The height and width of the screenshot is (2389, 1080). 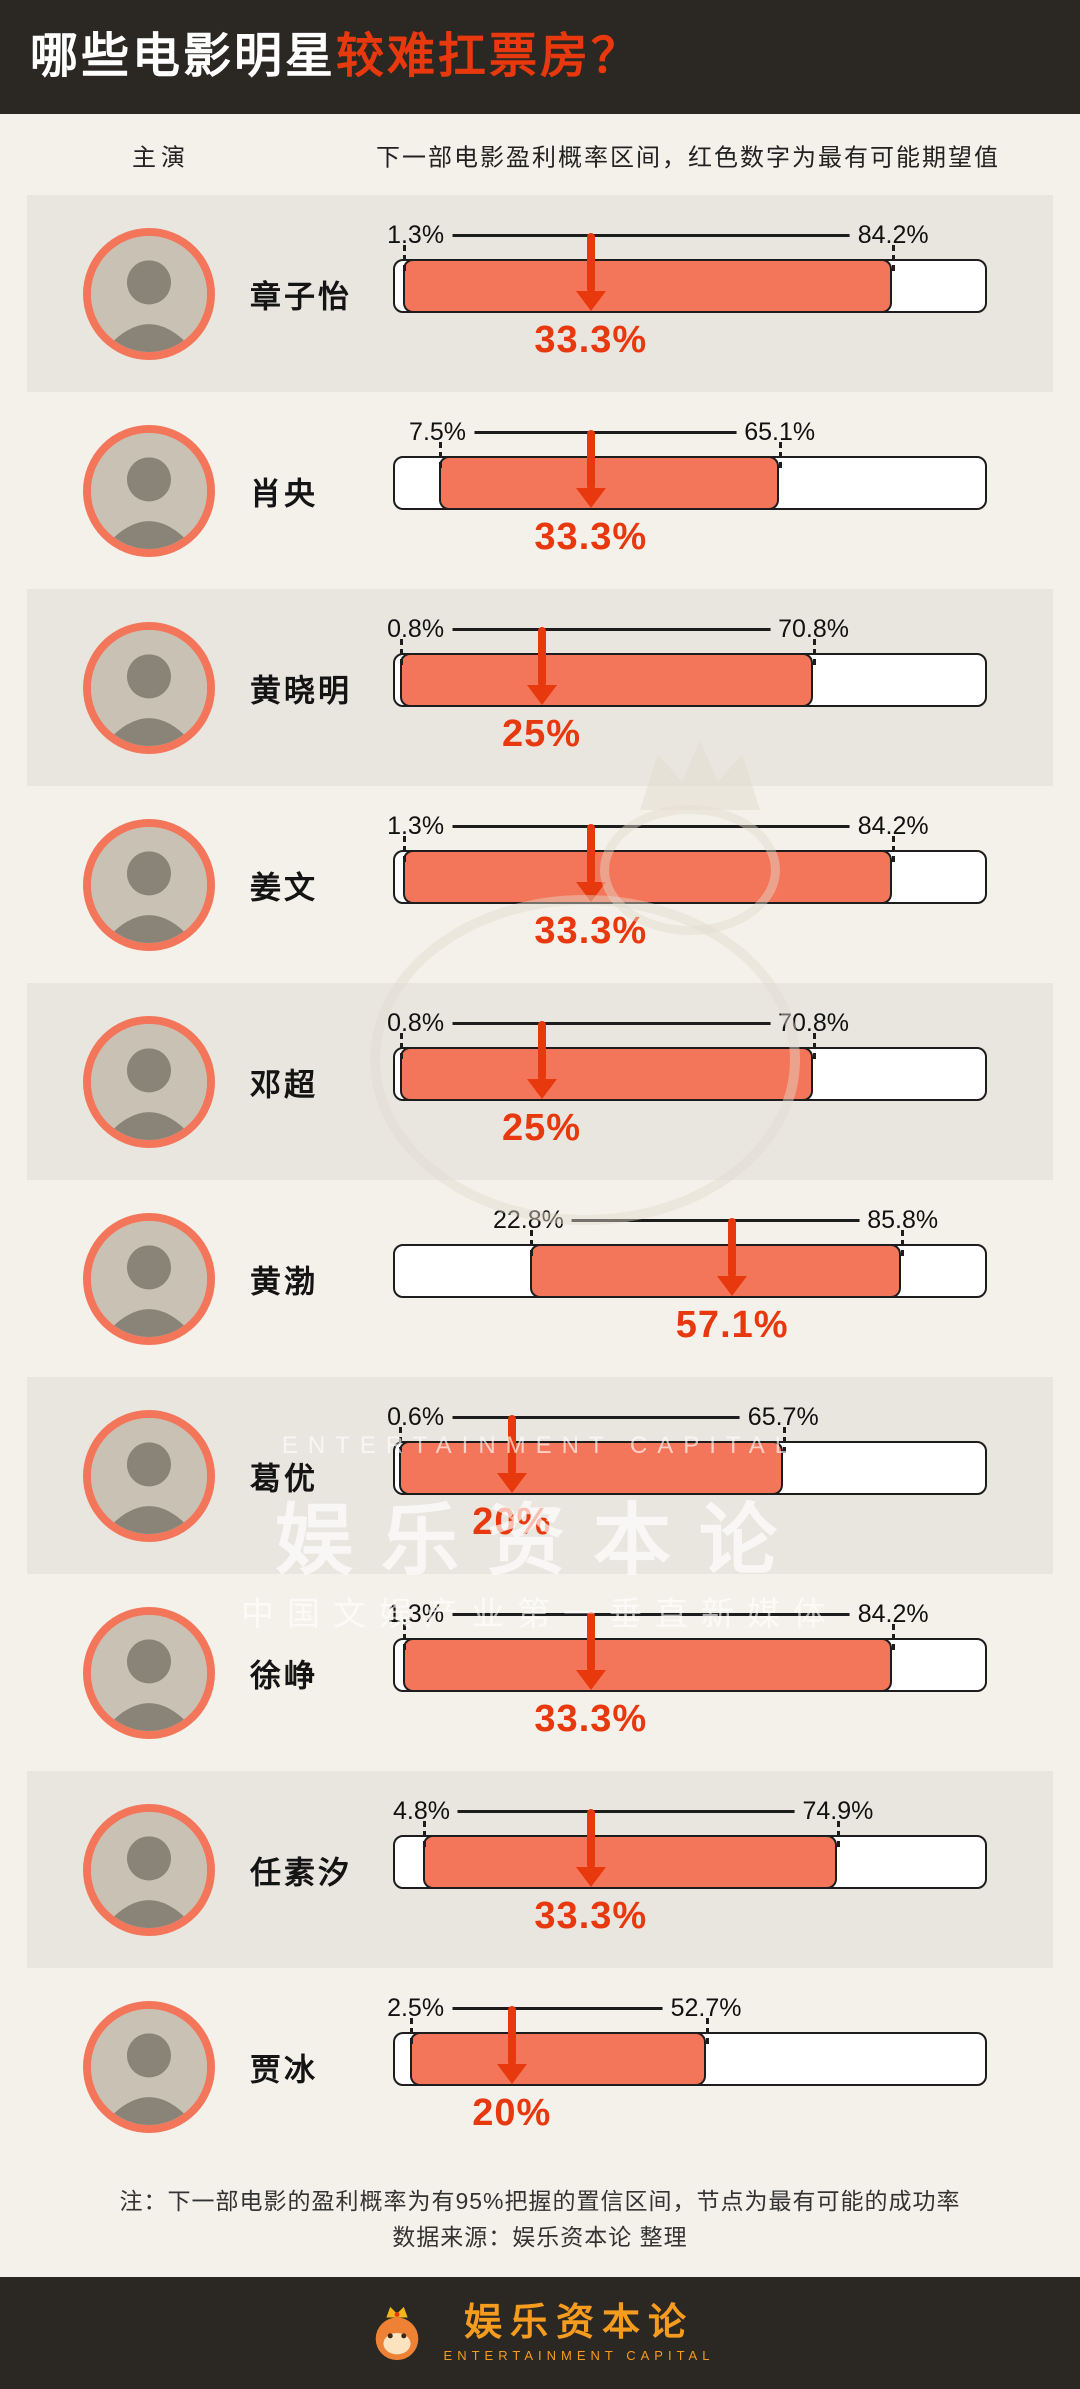 What do you see at coordinates (416, 1023) in the screenshot?
I see `range-low-label: 0.8%` at bounding box center [416, 1023].